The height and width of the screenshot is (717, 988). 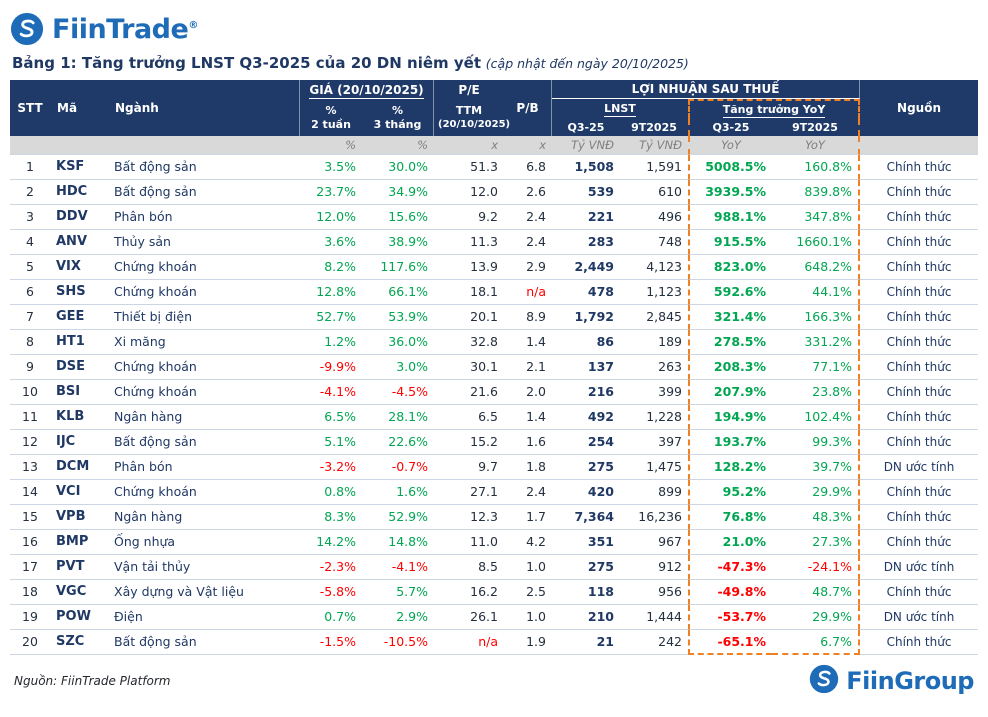 I want to click on cell-nguon: DN ước tính, so click(x=919, y=567).